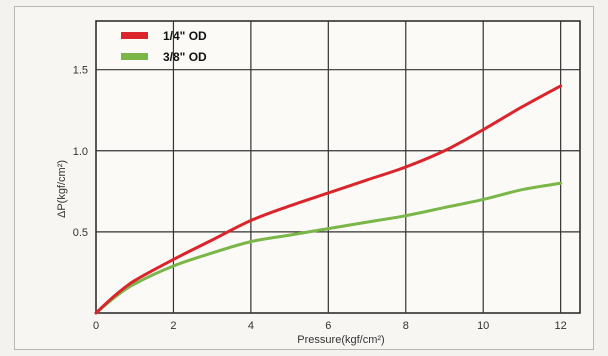 This screenshot has width=608, height=356. What do you see at coordinates (185, 36) in the screenshot?
I see `legend-label-0: 1/4" OD` at bounding box center [185, 36].